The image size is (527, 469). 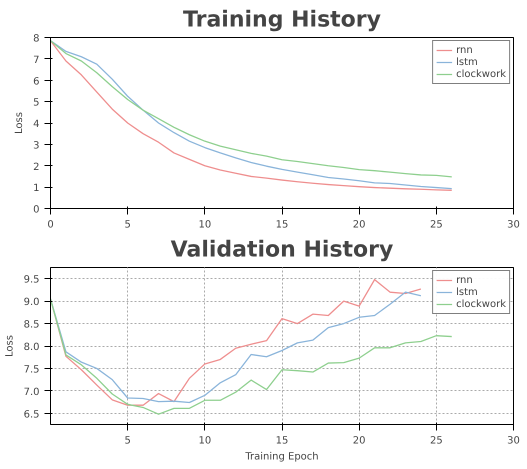 What do you see at coordinates (50, 225) in the screenshot?
I see `x-tick-label: 0` at bounding box center [50, 225].